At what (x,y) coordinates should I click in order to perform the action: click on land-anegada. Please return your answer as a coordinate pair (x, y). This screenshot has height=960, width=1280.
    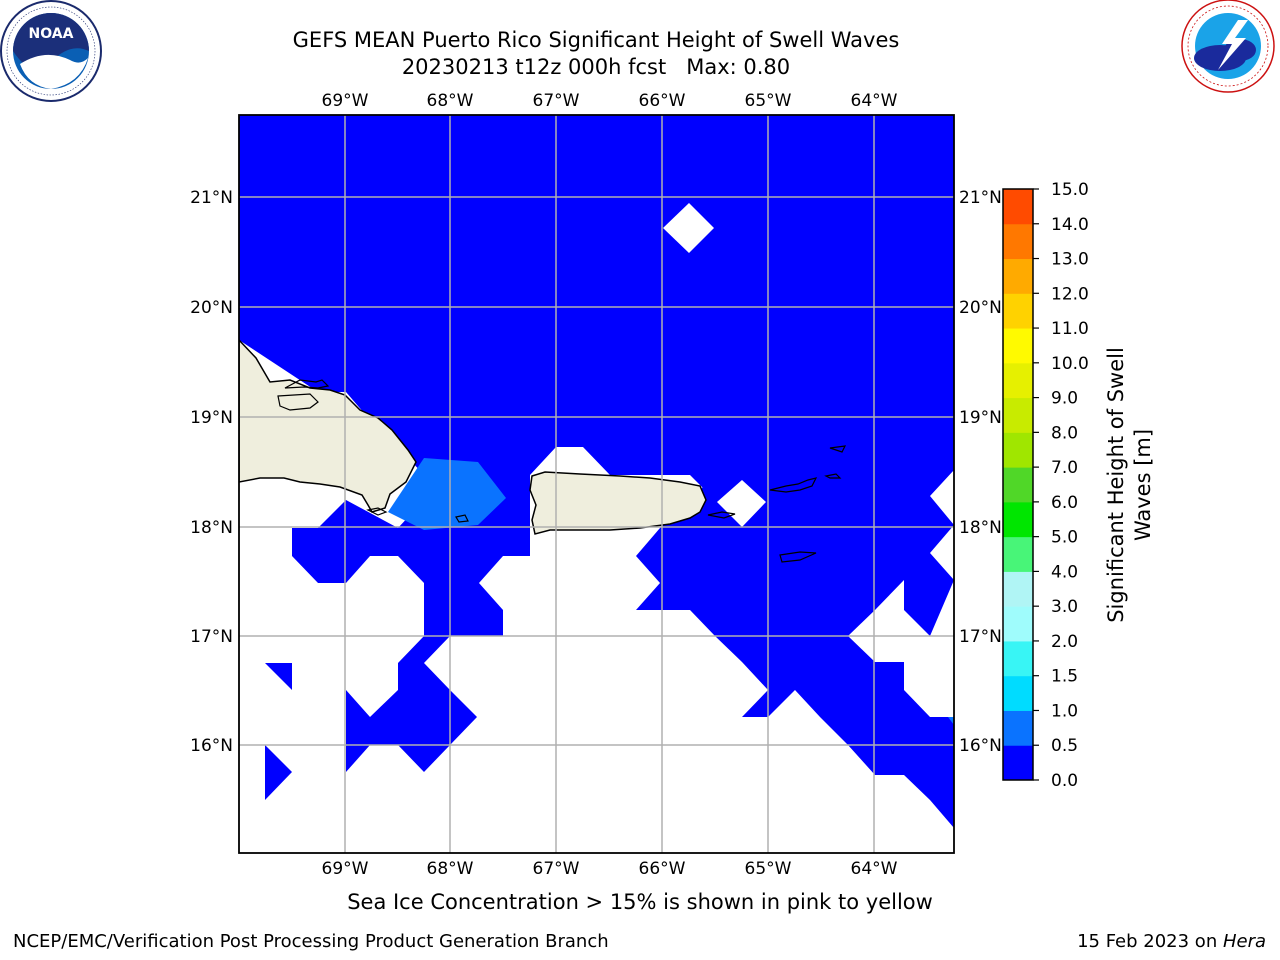
    Looking at the image, I should click on (833, 476).